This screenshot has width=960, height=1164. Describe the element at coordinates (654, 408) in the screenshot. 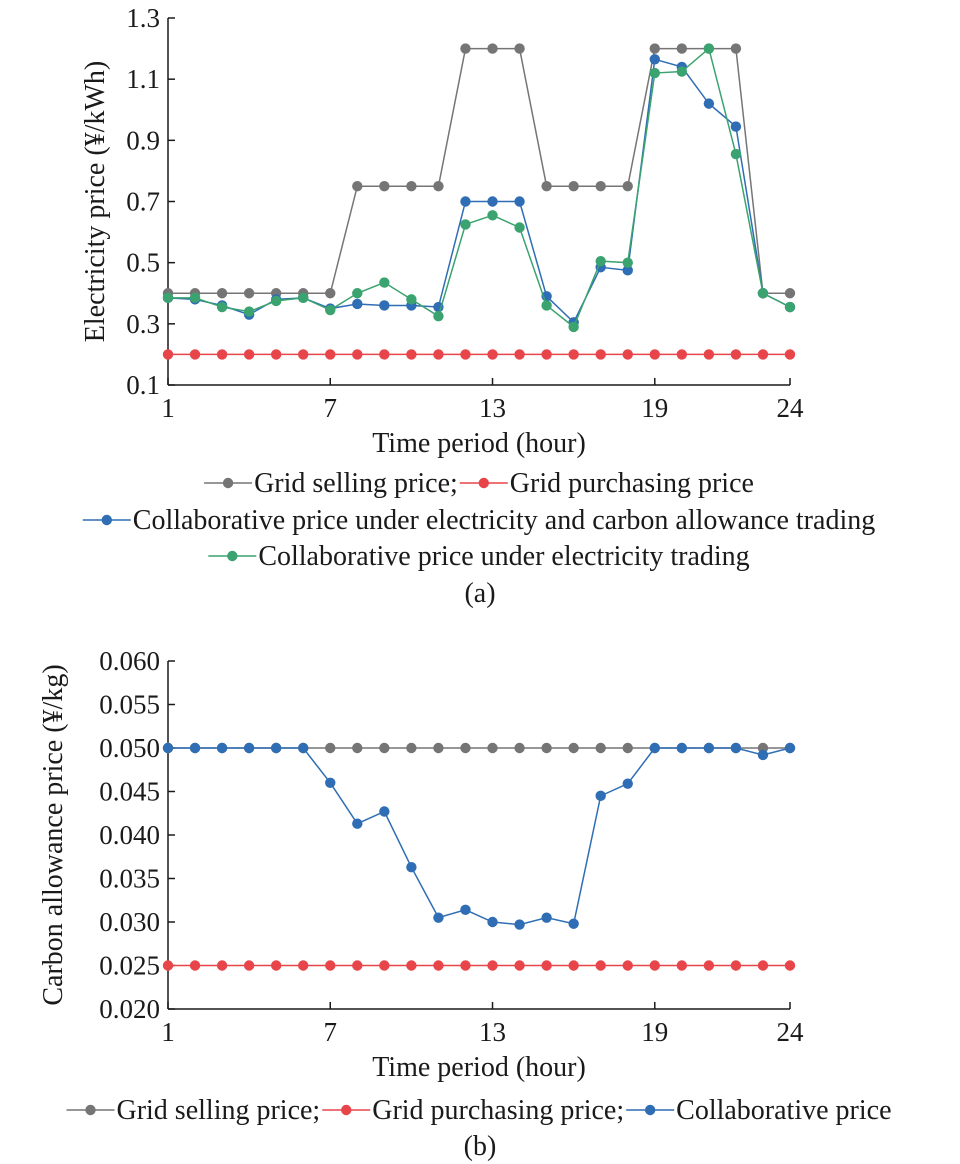

I see `x-tick-label: 19` at that location.